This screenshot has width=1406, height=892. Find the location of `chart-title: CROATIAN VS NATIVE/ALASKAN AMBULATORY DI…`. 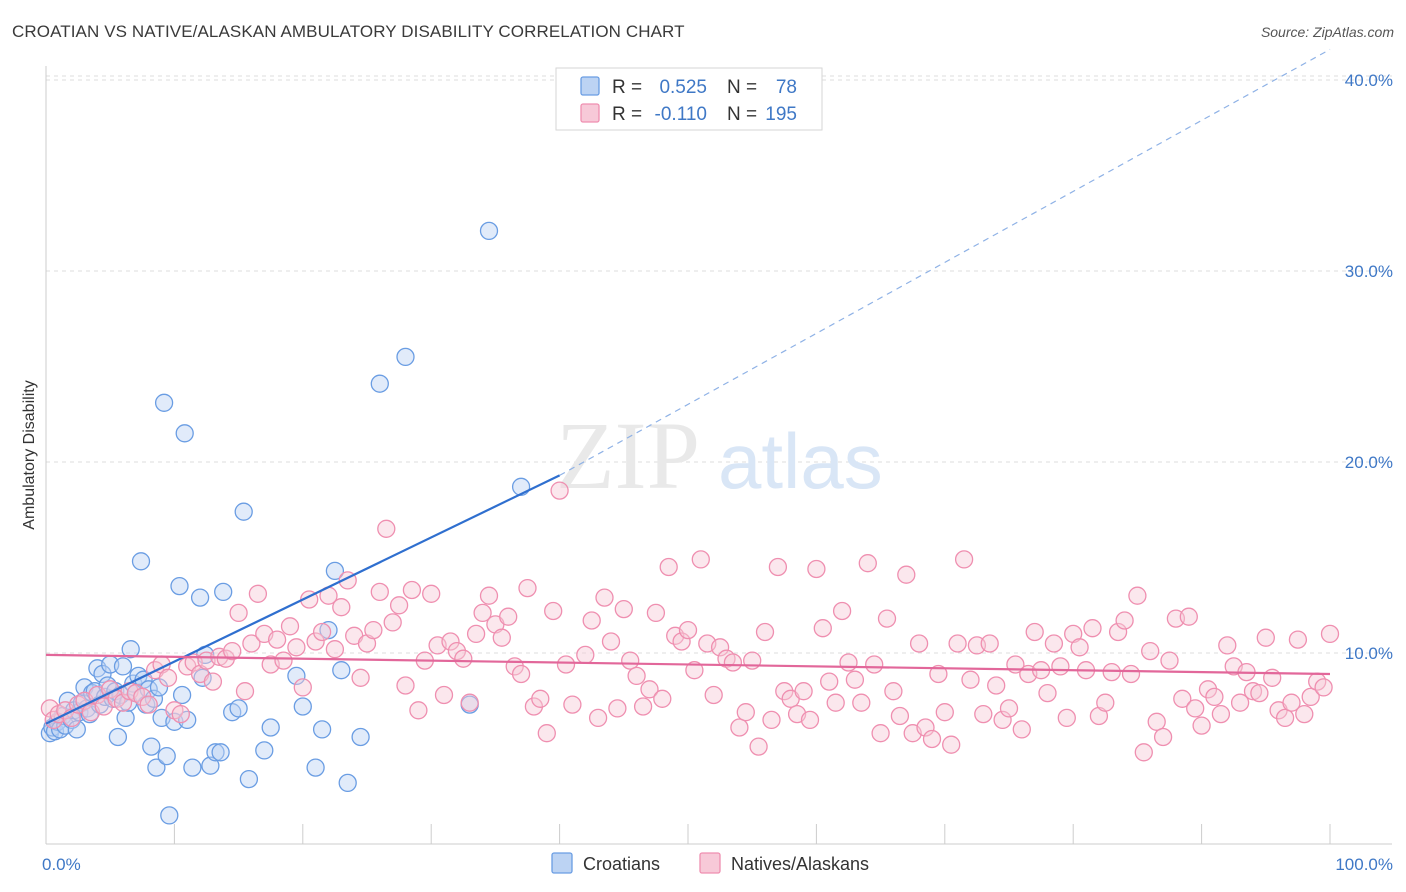

chart-title: CROATIAN VS NATIVE/ALASKAN AMBULATORY DI… is located at coordinates (348, 31).